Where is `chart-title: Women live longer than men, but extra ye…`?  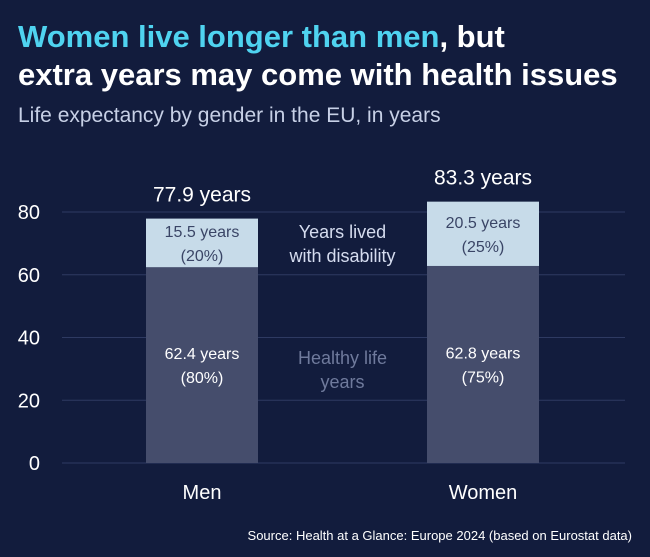 chart-title: Women live longer than men, but extra ye… is located at coordinates (328, 56).